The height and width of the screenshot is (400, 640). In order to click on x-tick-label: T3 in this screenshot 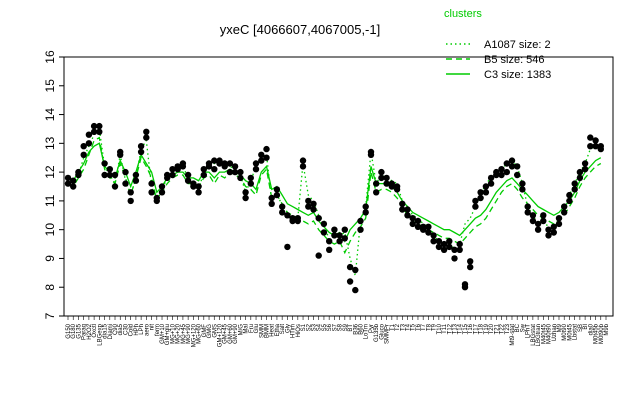, I will do `click(403, 327)`.